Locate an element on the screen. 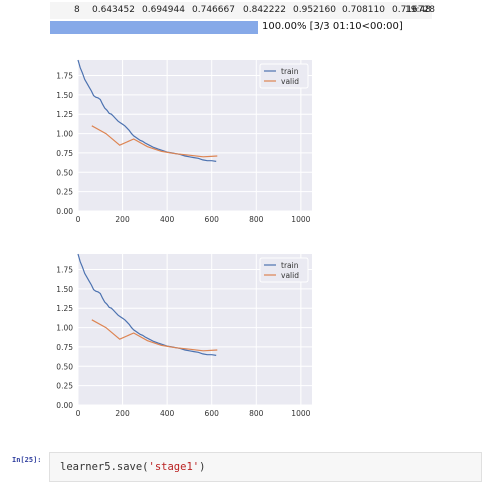 The image size is (482, 499). code-string: 'stage1' is located at coordinates (174, 467).